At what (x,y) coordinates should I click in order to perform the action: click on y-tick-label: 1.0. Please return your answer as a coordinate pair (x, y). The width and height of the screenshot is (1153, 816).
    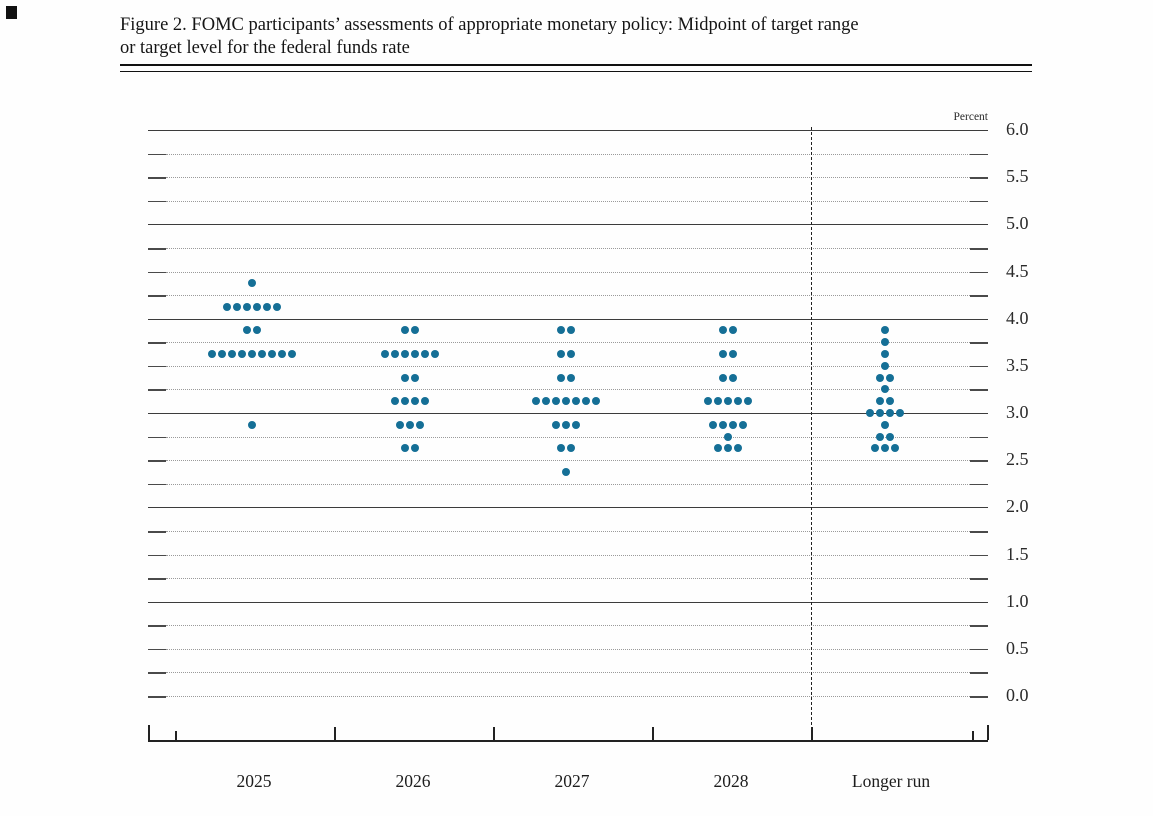
    Looking at the image, I should click on (1017, 600).